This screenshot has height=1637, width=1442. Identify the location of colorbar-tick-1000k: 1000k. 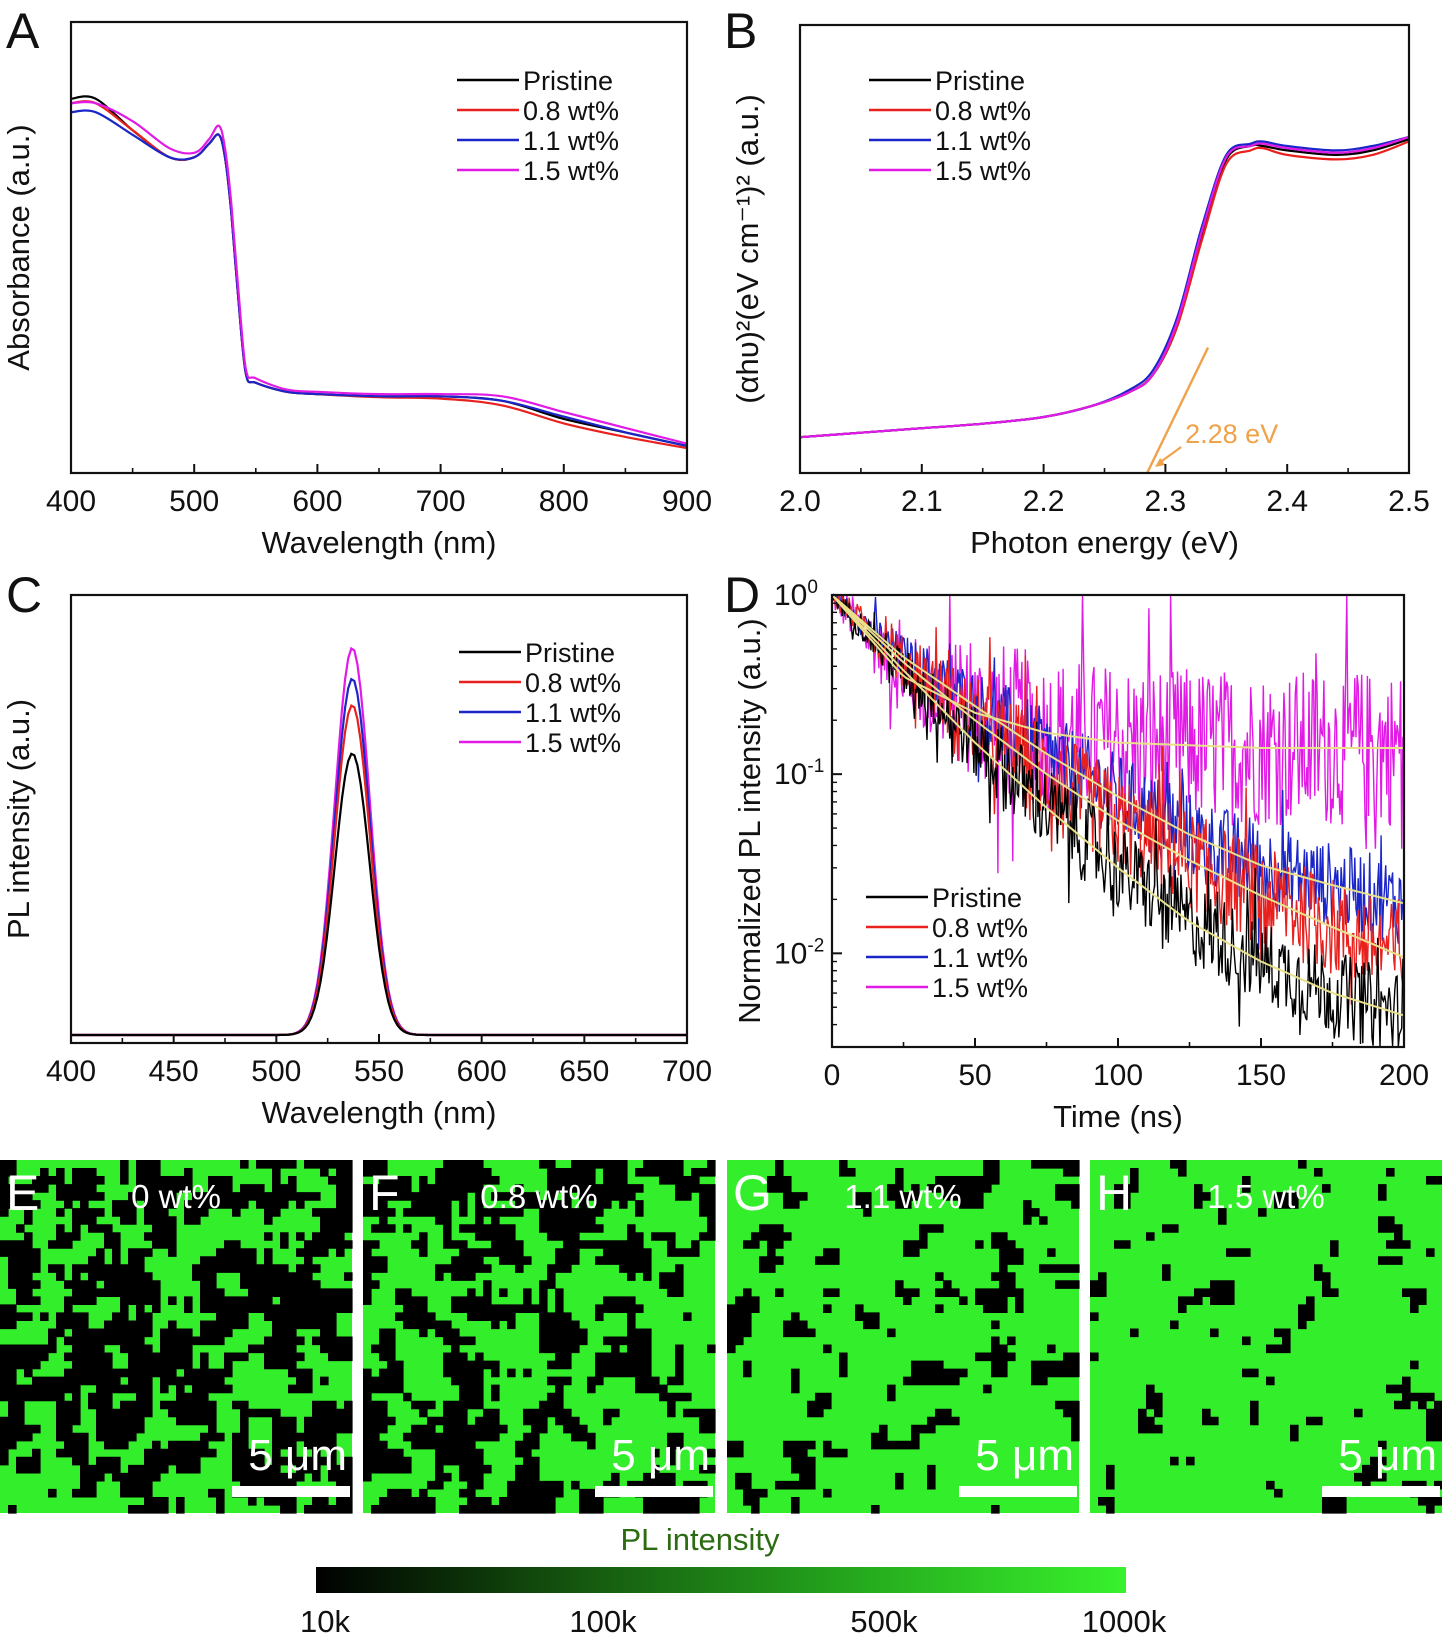
(1124, 1620).